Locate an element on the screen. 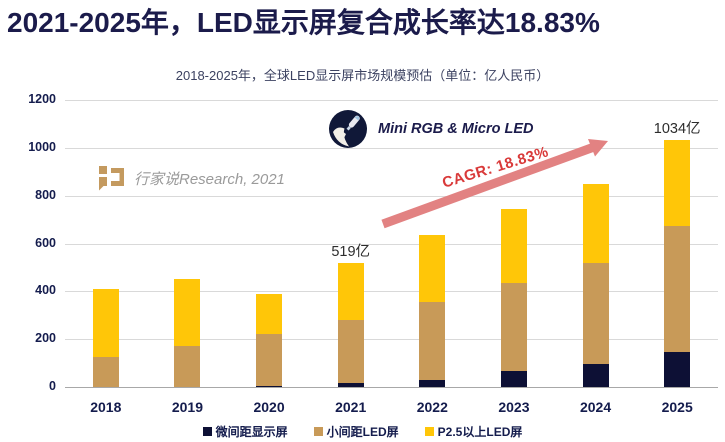 This screenshot has height=442, width=725. brandmark: Mini RGB & Micro LED is located at coordinates (430, 129).